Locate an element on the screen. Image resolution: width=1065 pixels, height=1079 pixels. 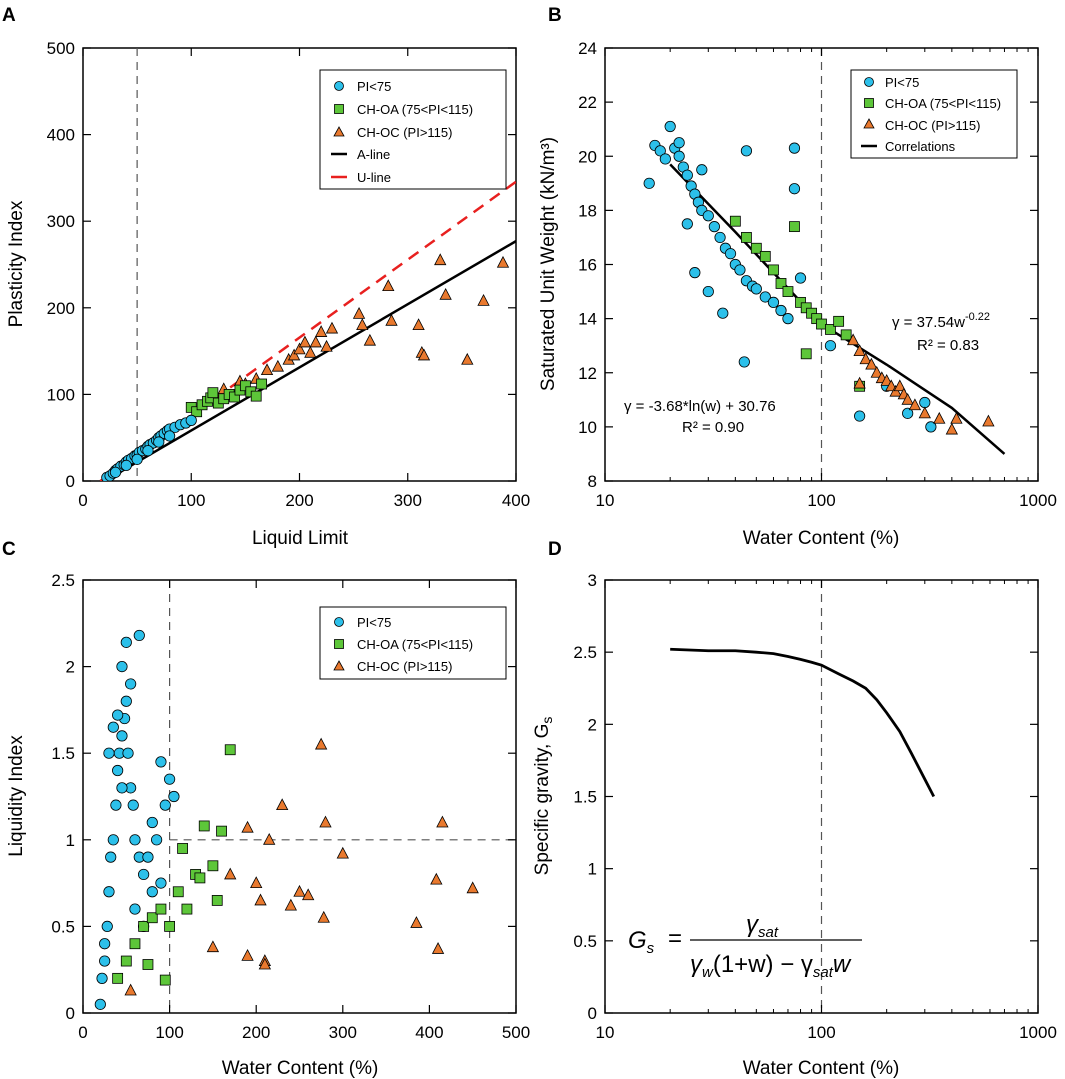
panel-label-d: D is located at coordinates (555, 549).